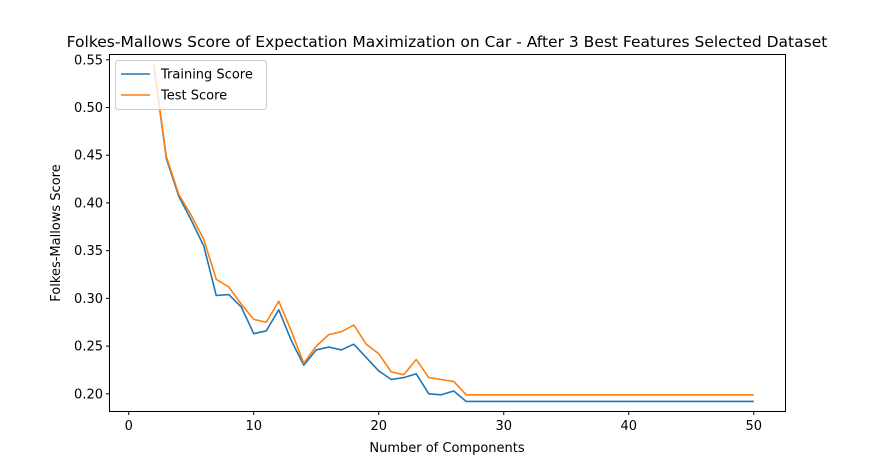  I want to click on y-tick-label: 0.25, so click(88, 347).